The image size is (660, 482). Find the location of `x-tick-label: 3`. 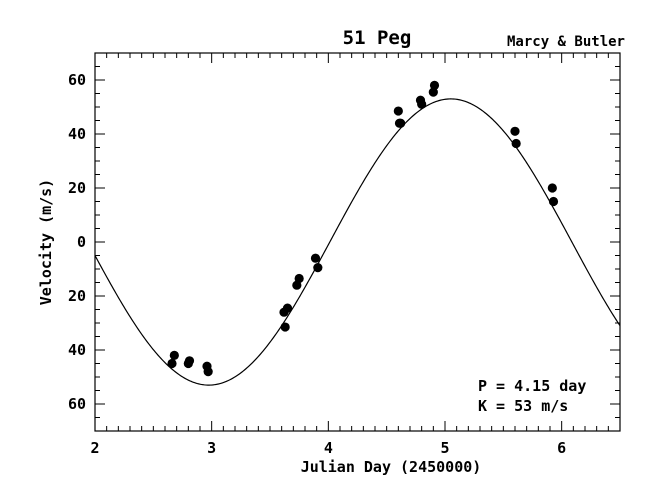

x-tick-label: 3 is located at coordinates (211, 448).